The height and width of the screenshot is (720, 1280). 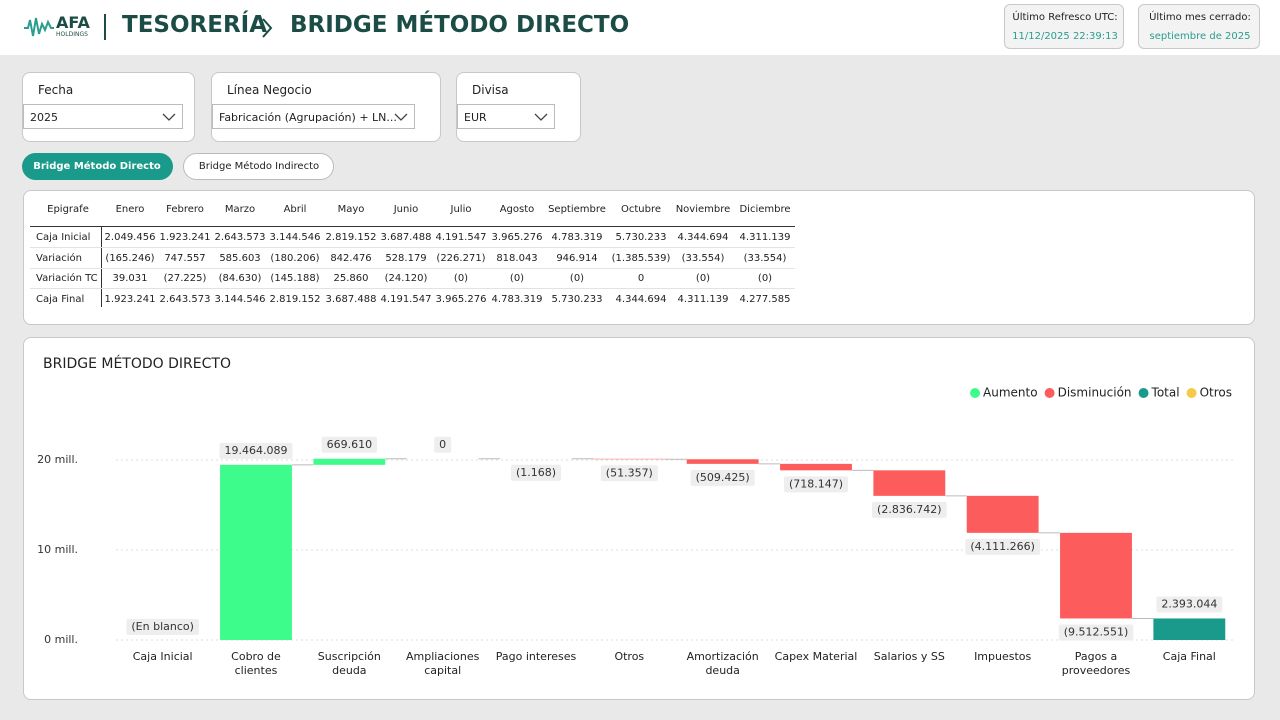 I want to click on table-cell: 528.179, so click(x=406, y=258).